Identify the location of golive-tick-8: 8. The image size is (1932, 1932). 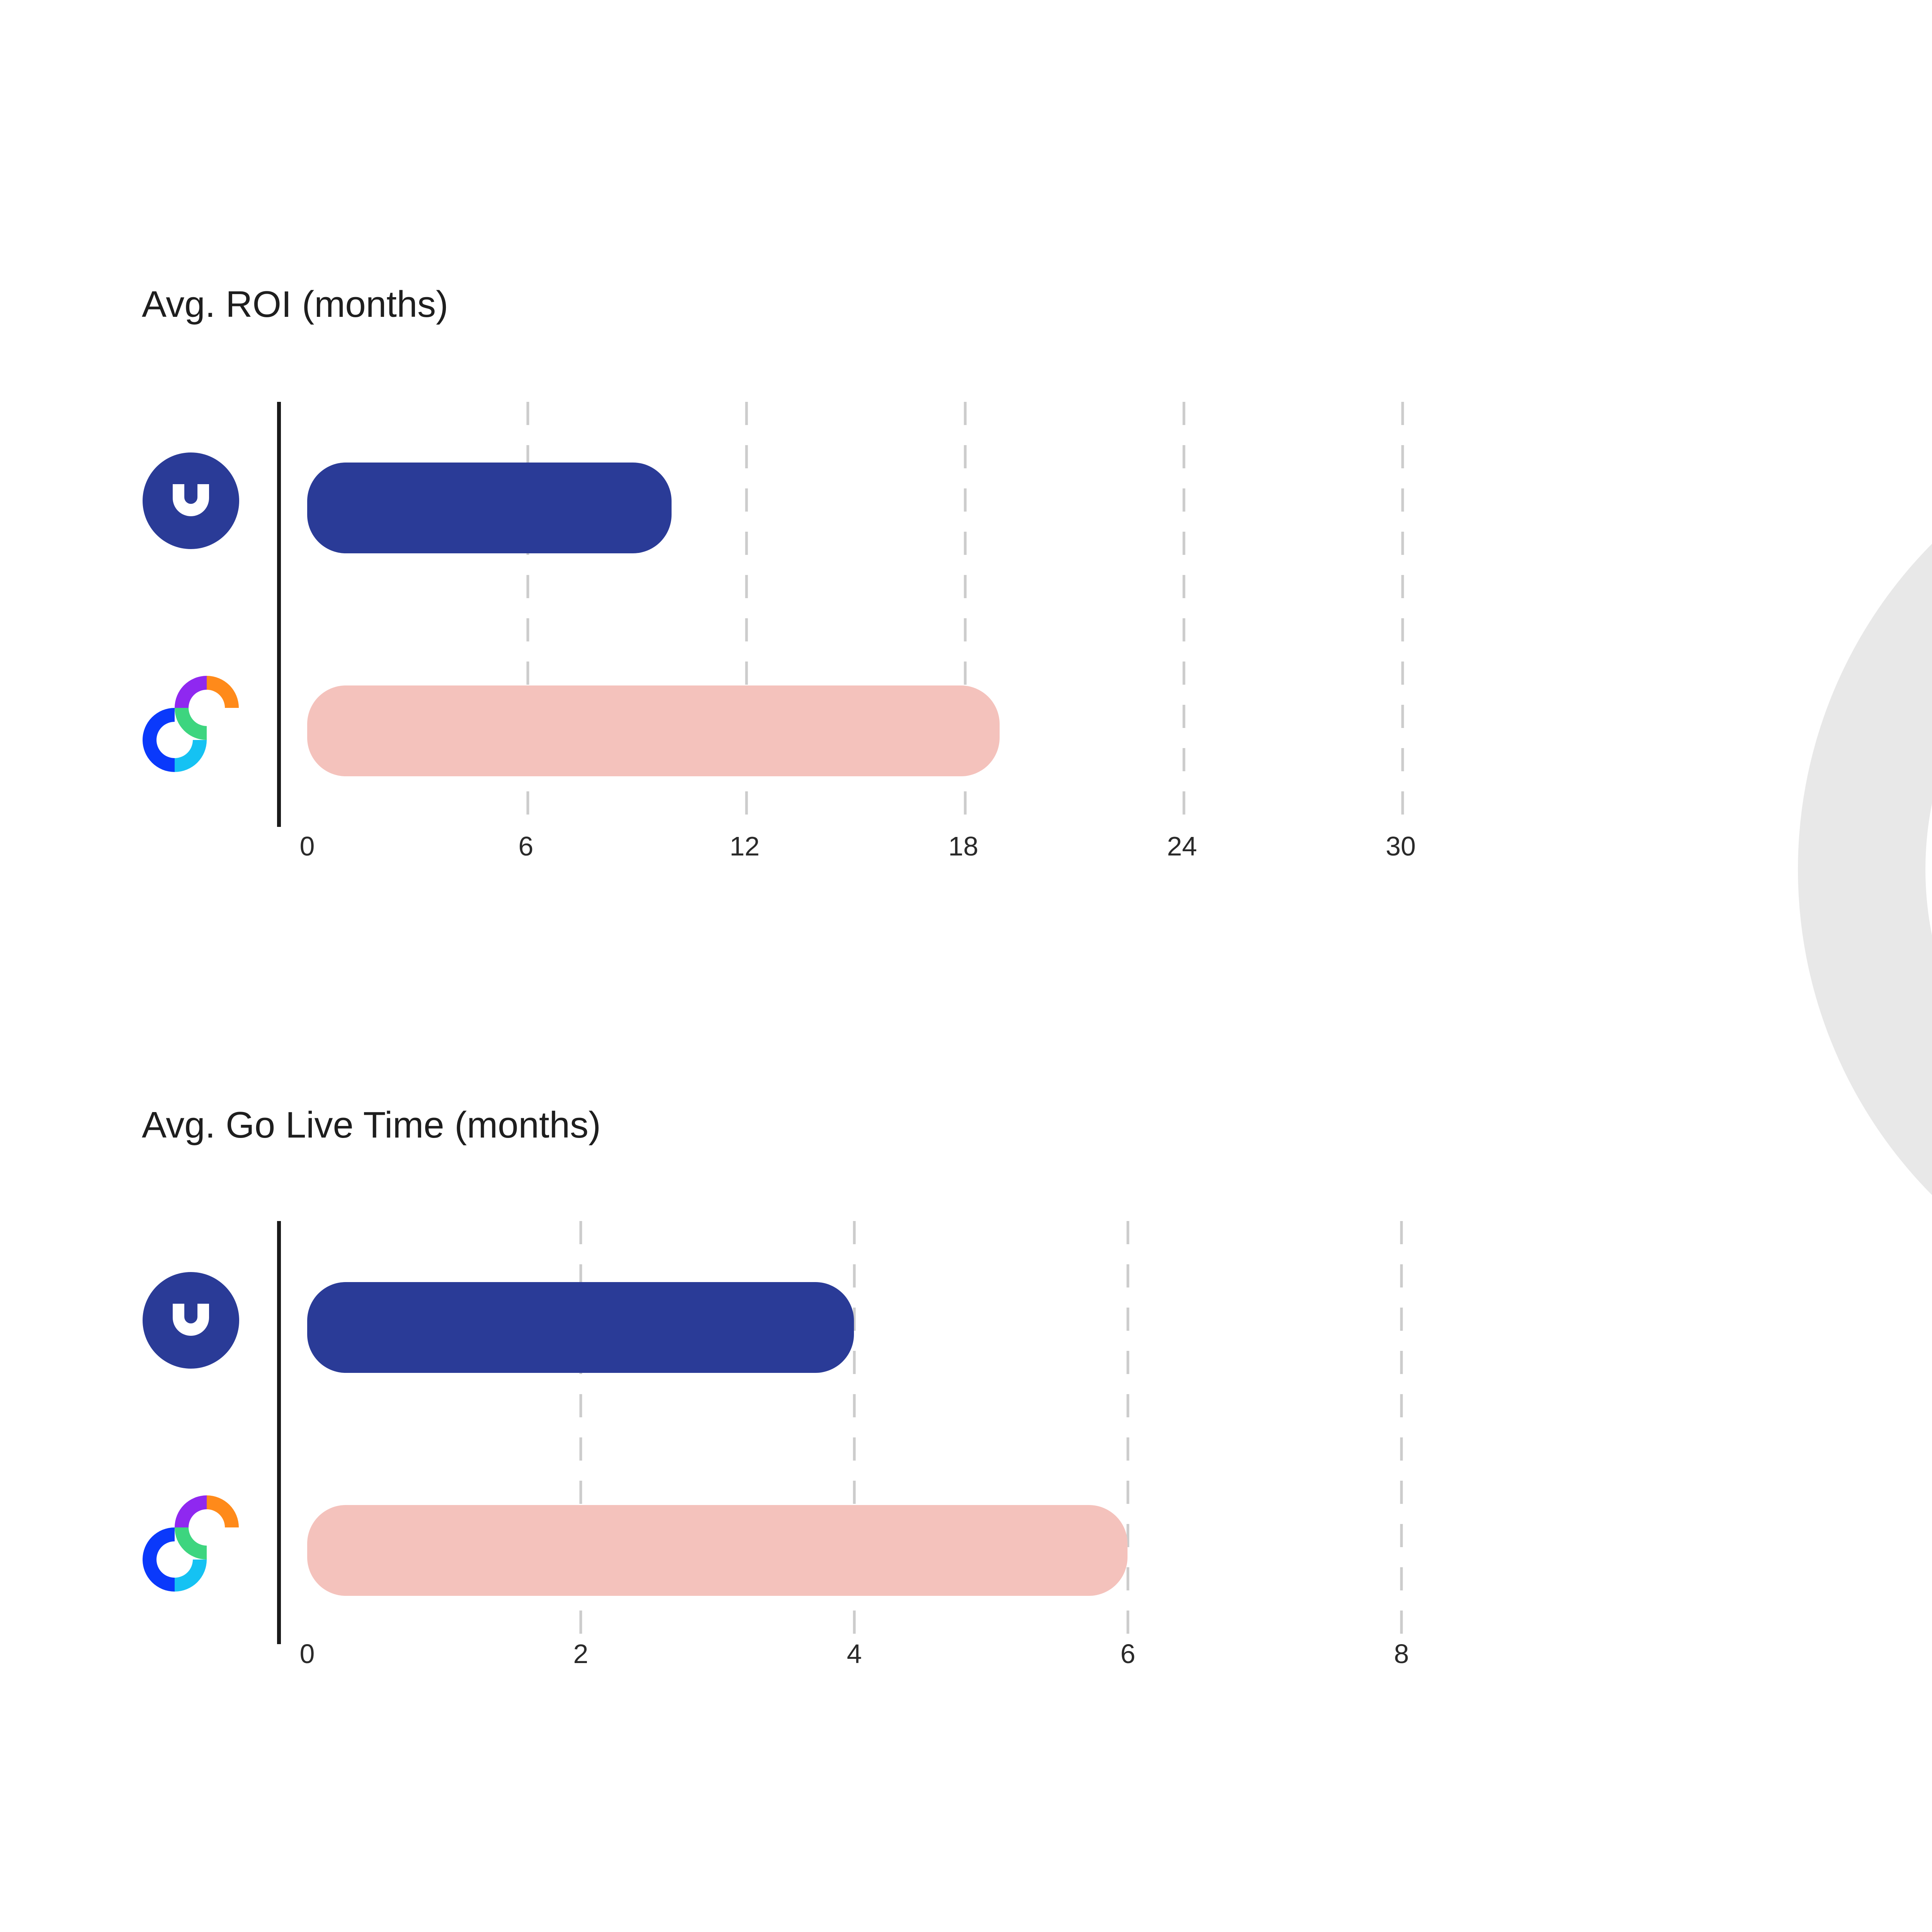
(1402, 1654).